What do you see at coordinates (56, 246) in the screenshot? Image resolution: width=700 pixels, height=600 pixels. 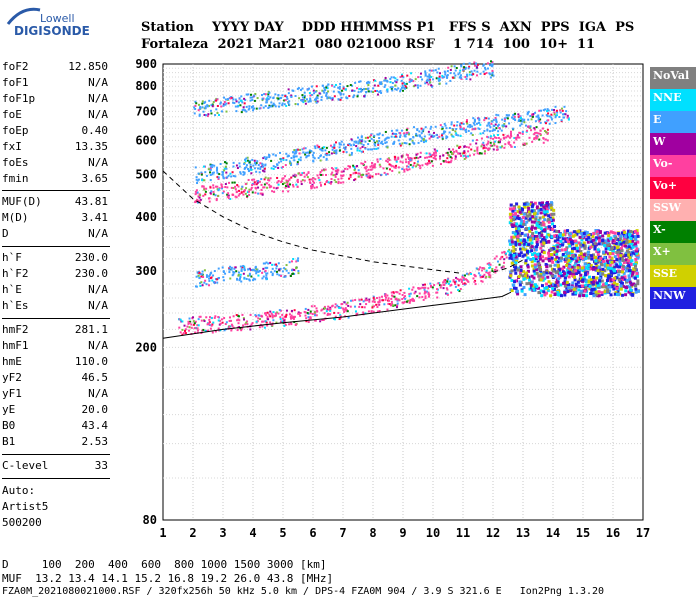 I see `divider` at bounding box center [56, 246].